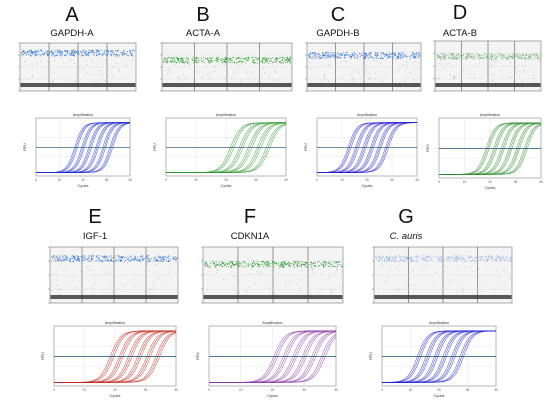  I want to click on droplet-scatter-c, so click(363, 67).